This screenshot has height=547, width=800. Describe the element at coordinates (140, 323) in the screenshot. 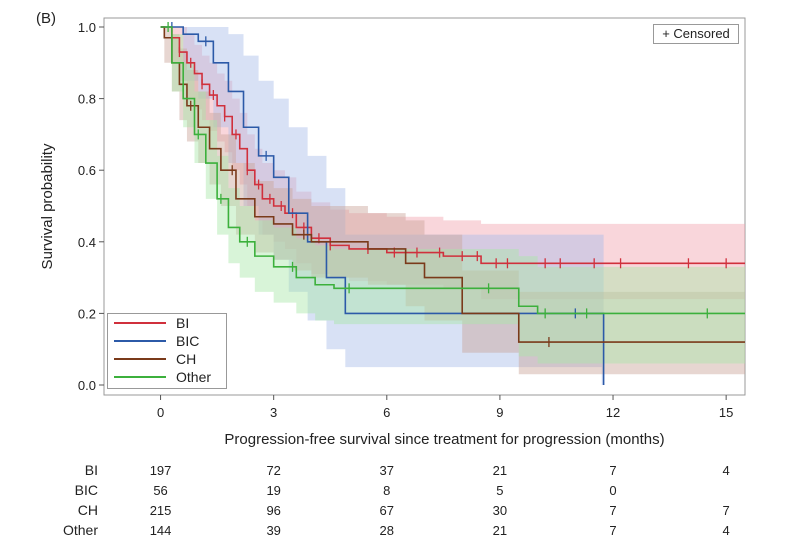

I see `legend-swatch-bi` at that location.